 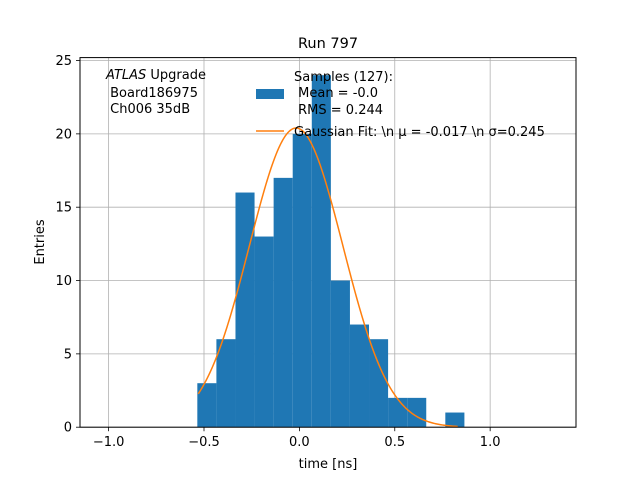 I want to click on legend-histogram-line-2: Mean = -0.0, so click(x=336, y=93).